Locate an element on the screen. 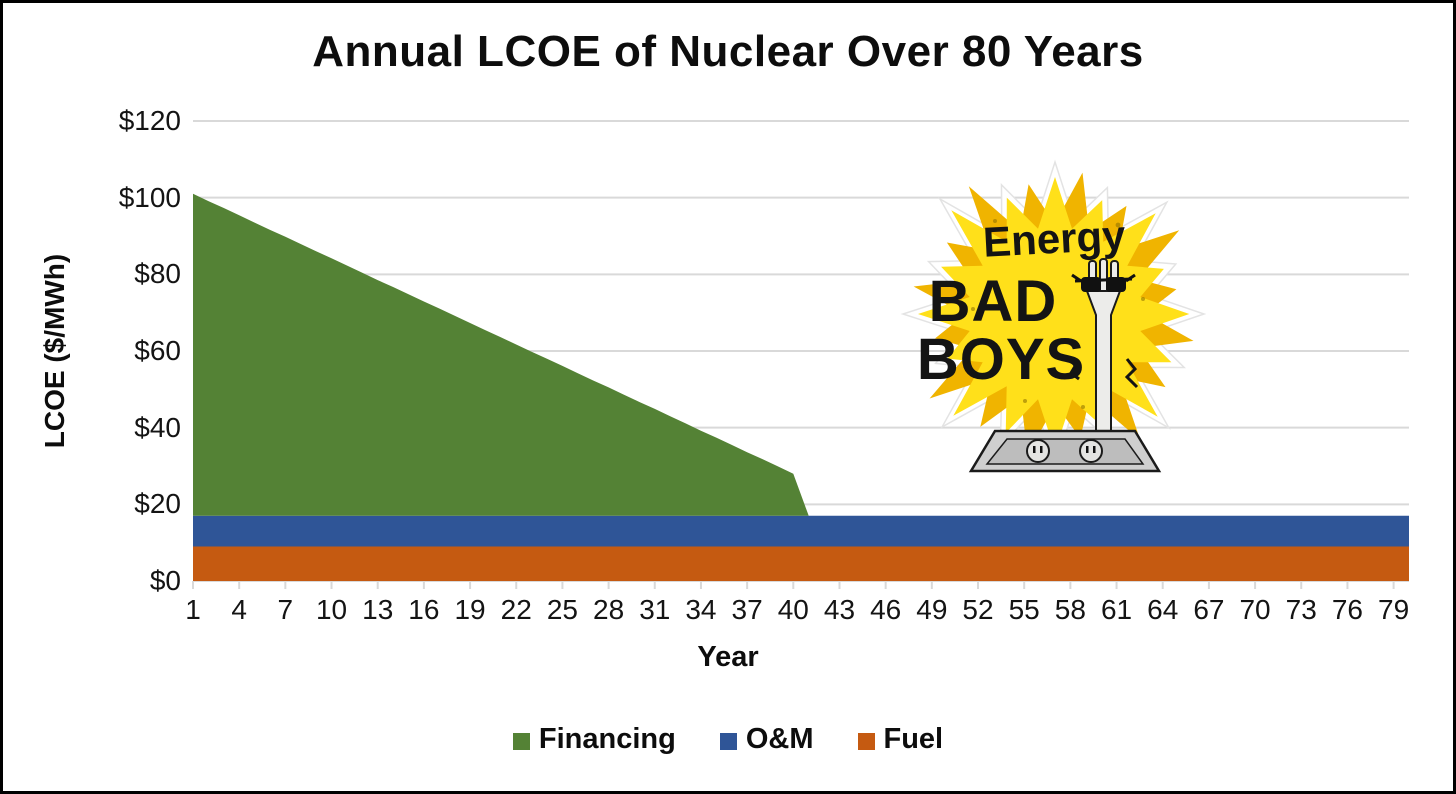 Image resolution: width=1456 pixels, height=794 pixels. x-tick-label: 61 is located at coordinates (1116, 609).